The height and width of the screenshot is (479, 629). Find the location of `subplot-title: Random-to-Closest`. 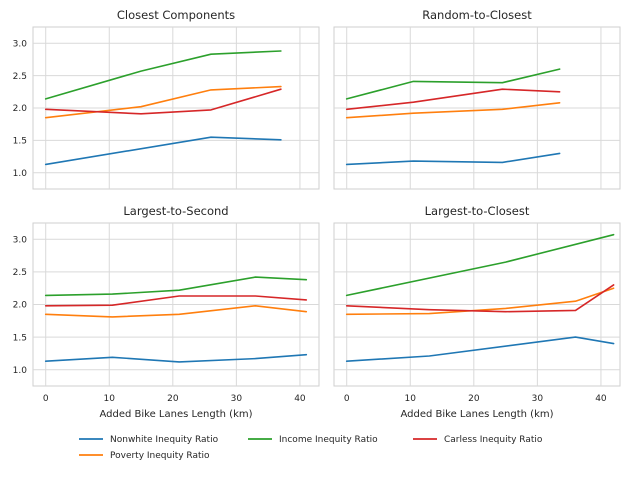

subplot-title: Random-to-Closest is located at coordinates (477, 15).